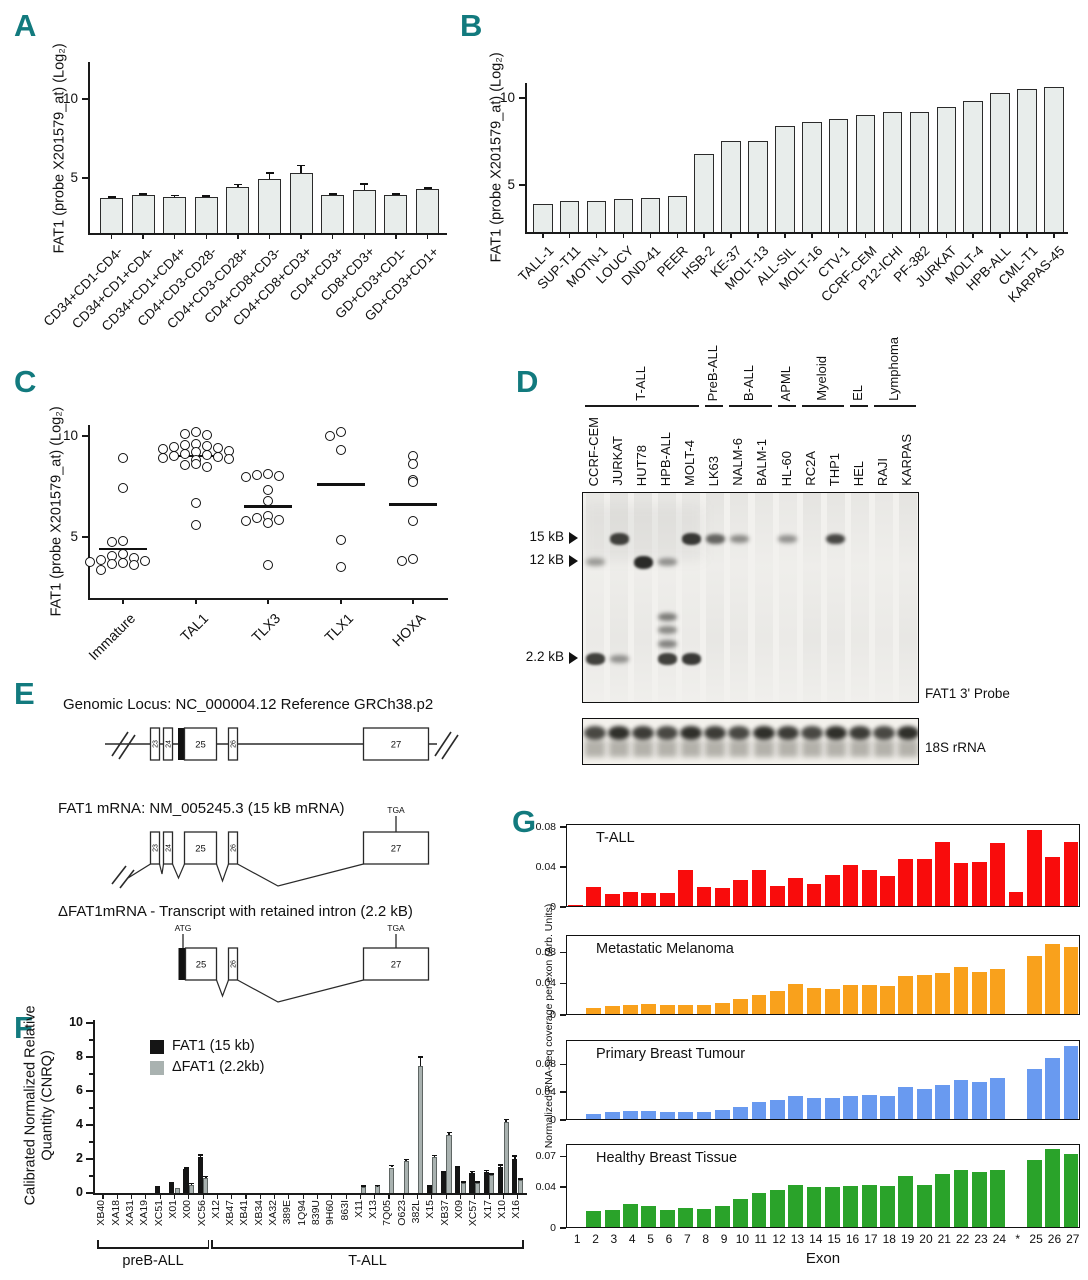 Image resolution: width=1088 pixels, height=1280 pixels. What do you see at coordinates (91, 1176) in the screenshot?
I see `y-minor-tick` at bounding box center [91, 1176].